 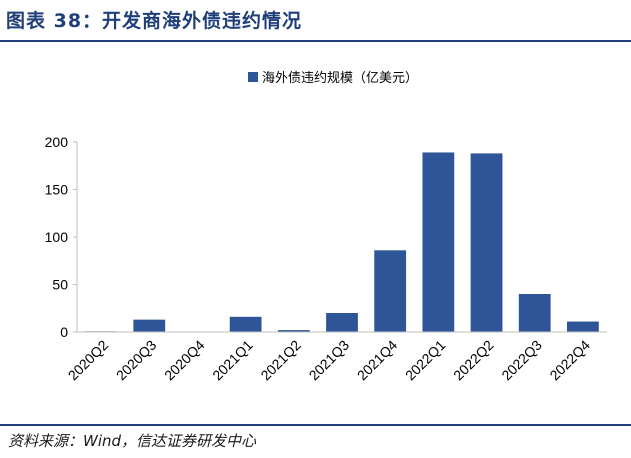 I want to click on figure-title: 图表 38：开发商海外债违约情况, so click(x=154, y=21).